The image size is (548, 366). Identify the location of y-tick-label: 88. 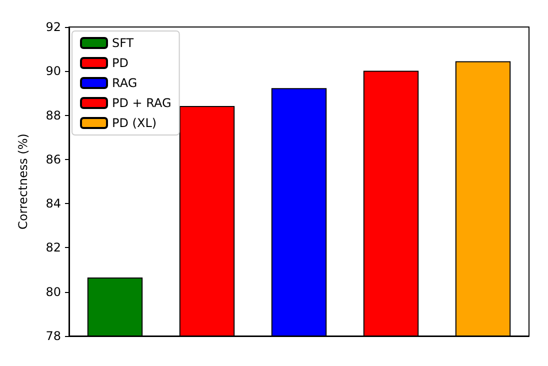
(53, 115).